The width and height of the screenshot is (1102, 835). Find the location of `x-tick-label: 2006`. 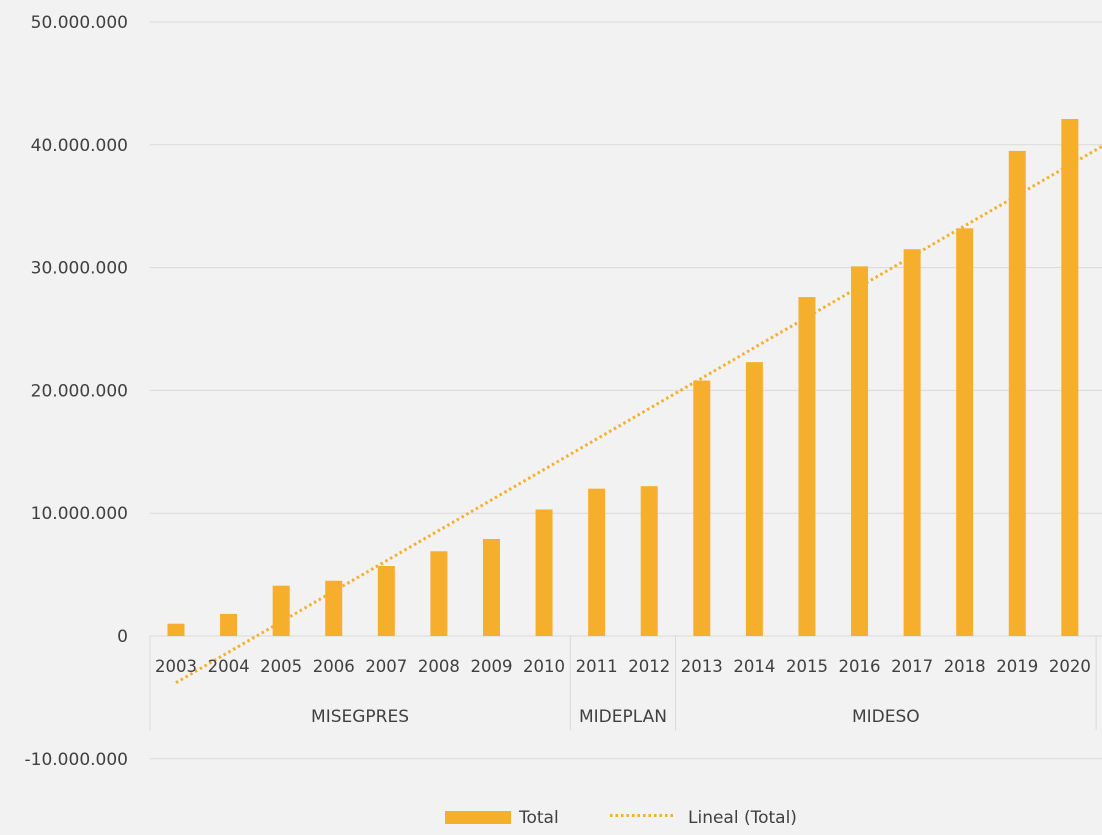

x-tick-label: 2006 is located at coordinates (334, 666).